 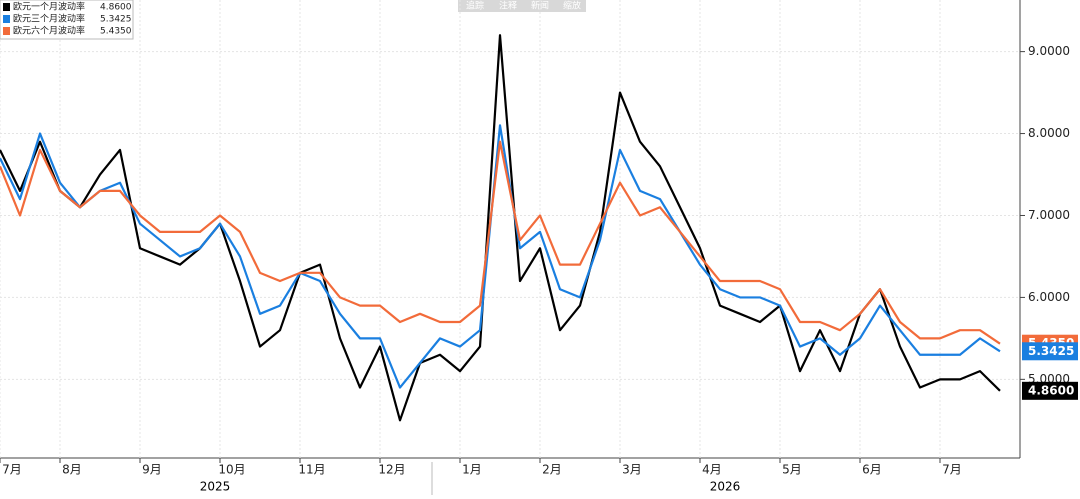 I want to click on legend-bg, so click(x=67, y=20).